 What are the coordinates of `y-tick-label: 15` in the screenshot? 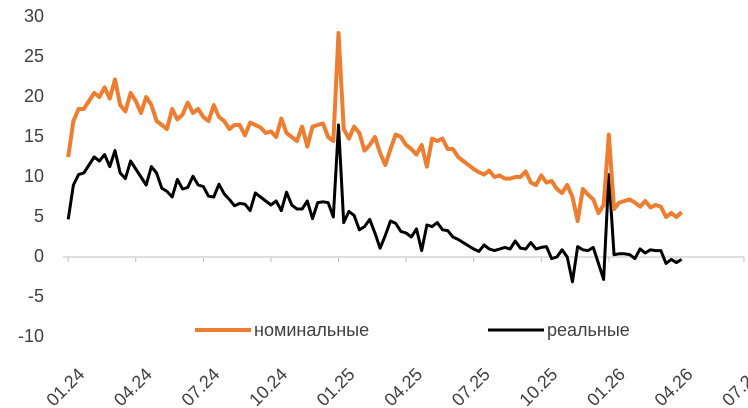 It's located at (34, 136).